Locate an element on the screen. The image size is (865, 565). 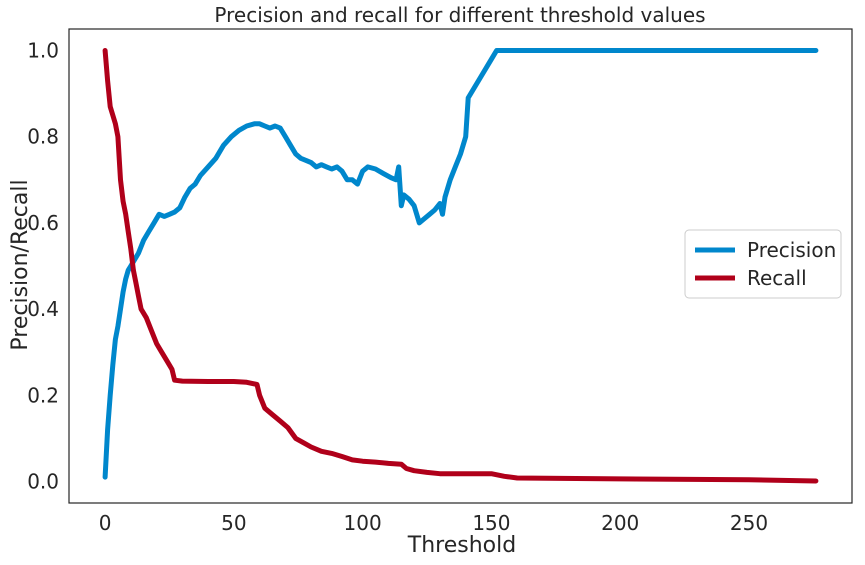
x-tick-label: 150 is located at coordinates (491, 523).